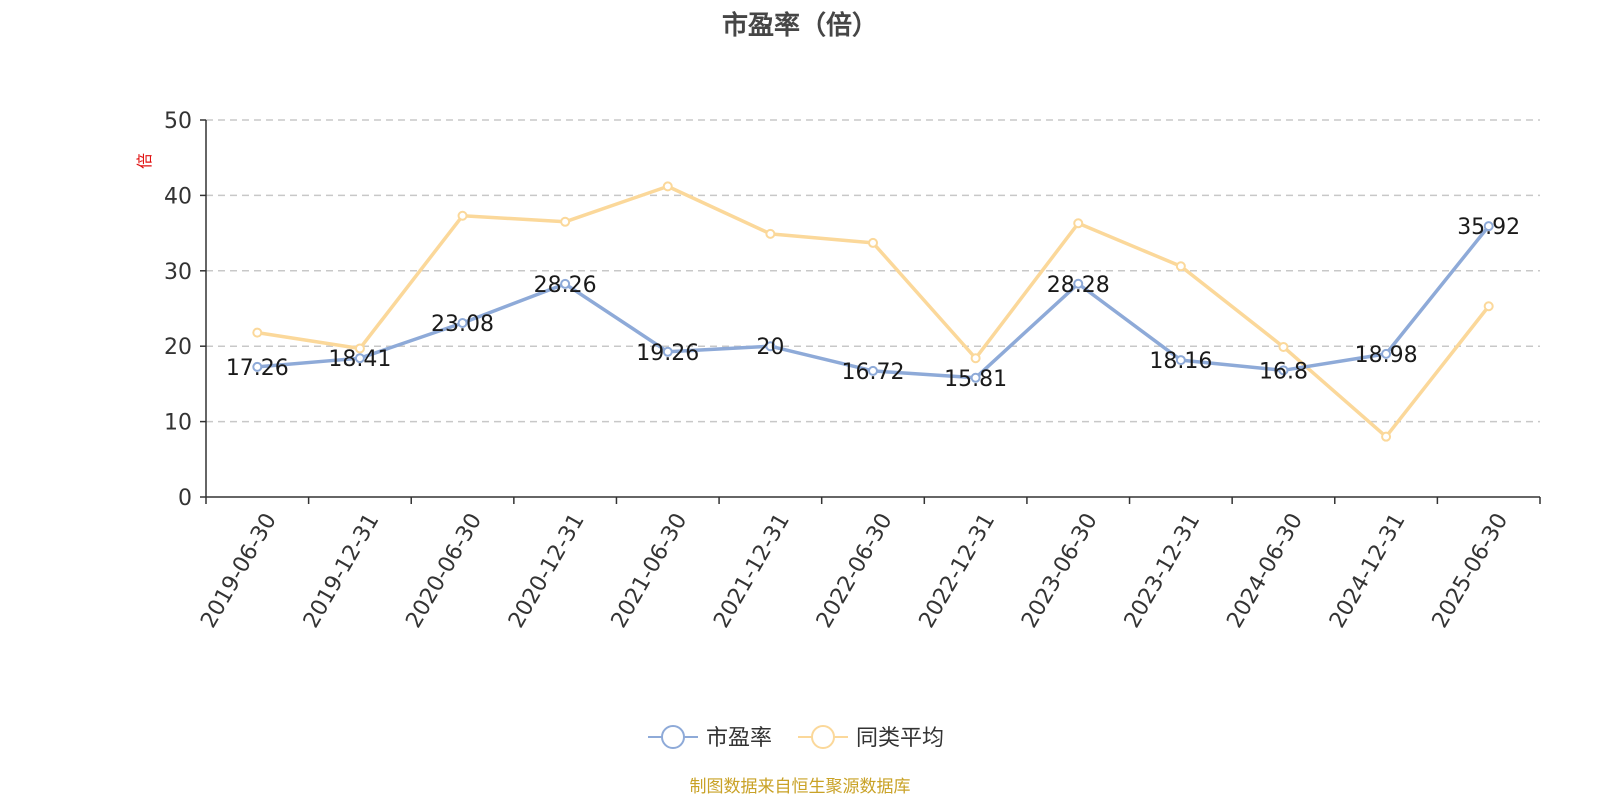 The height and width of the screenshot is (800, 1600). I want to click on data-label: 15.81, so click(975, 379).